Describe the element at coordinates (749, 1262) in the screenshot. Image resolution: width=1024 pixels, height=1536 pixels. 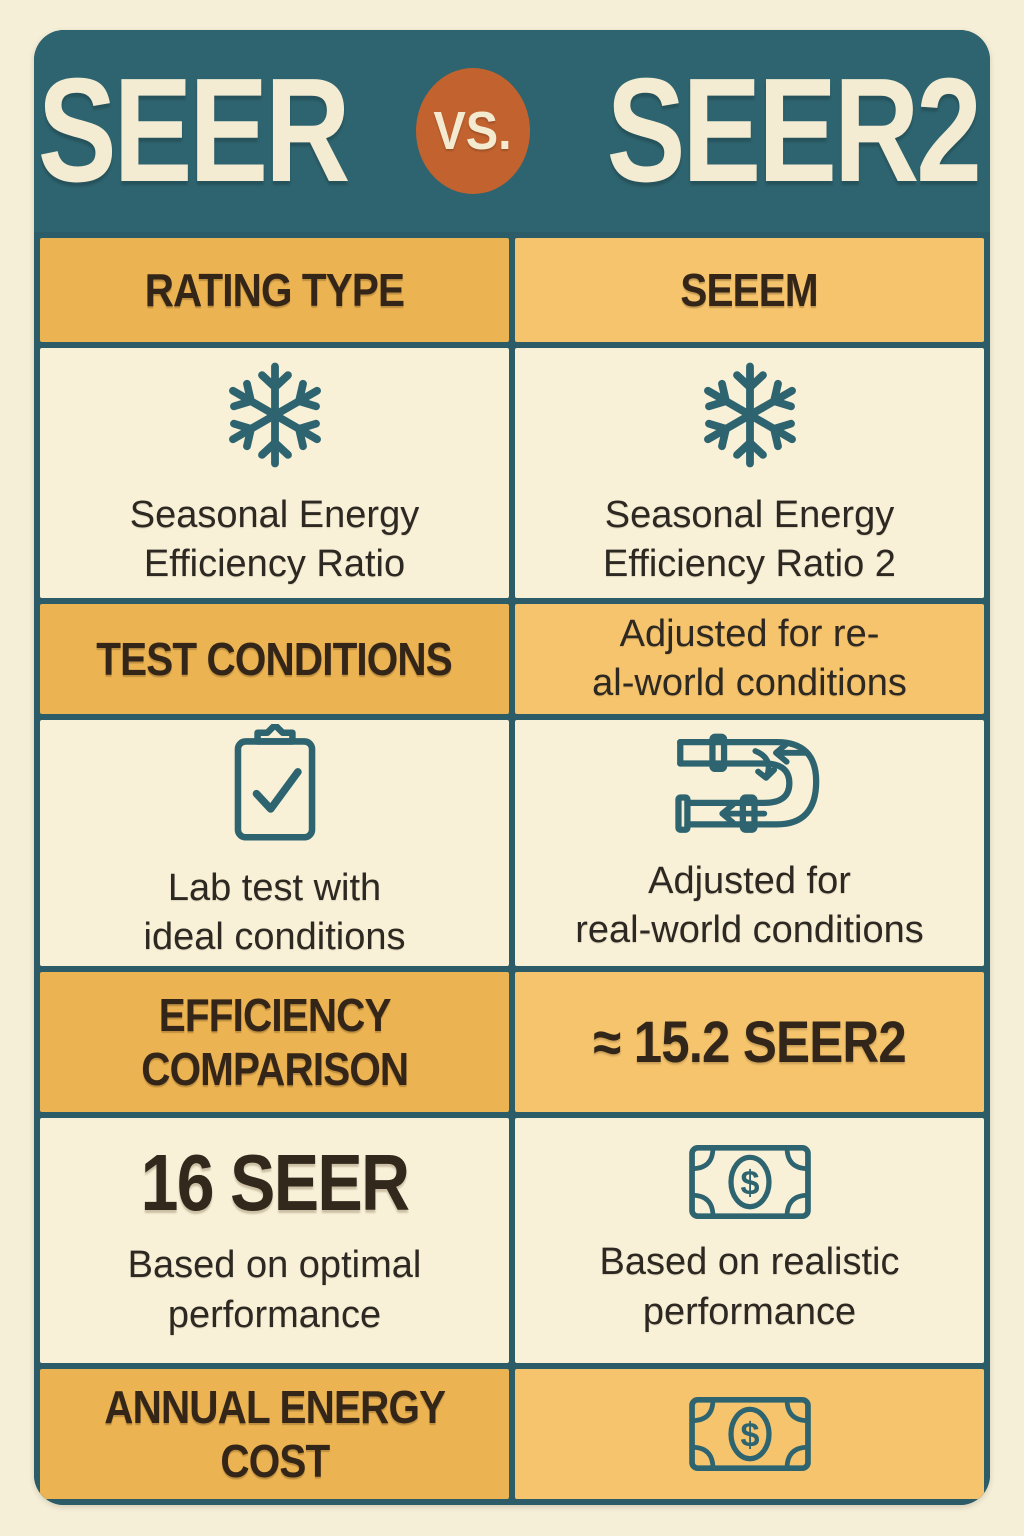
I see `realistic-line1: Based on realistic` at that location.